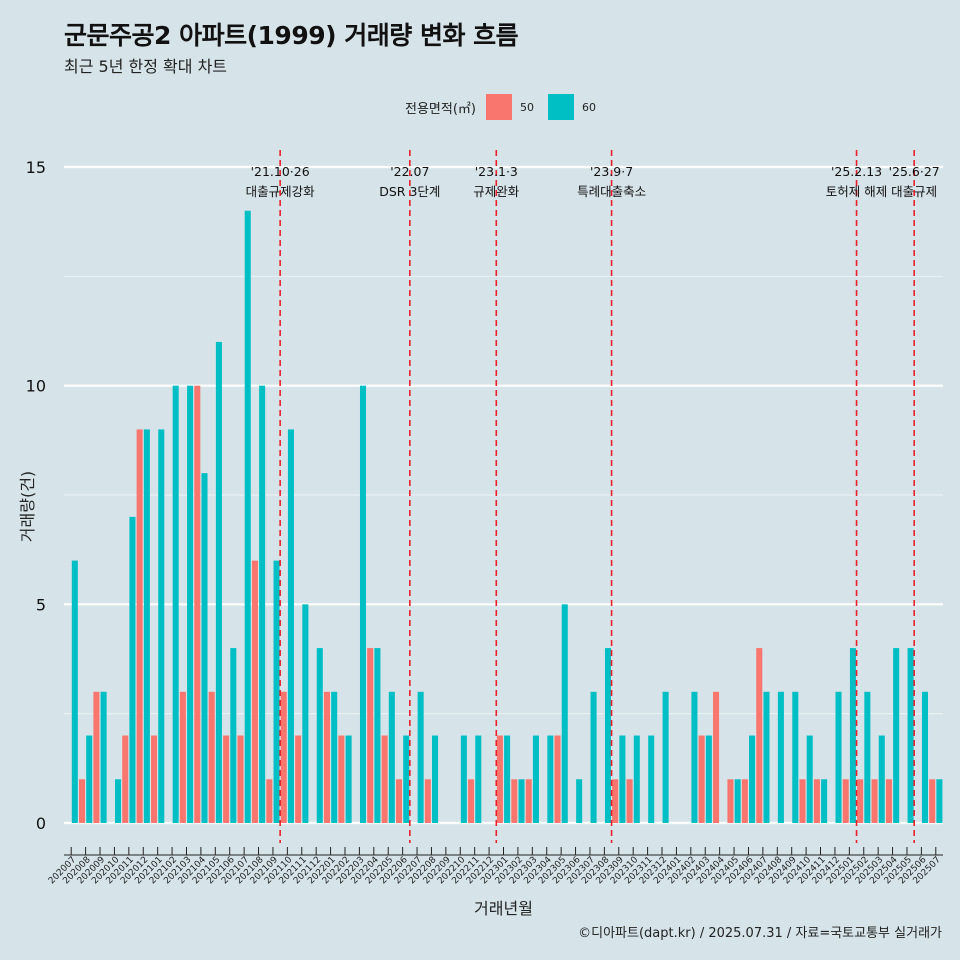 The height and width of the screenshot is (960, 960). I want to click on chart-title: 군문주공2 아파트(1999) 거래량 변화 흐름, so click(291, 35).